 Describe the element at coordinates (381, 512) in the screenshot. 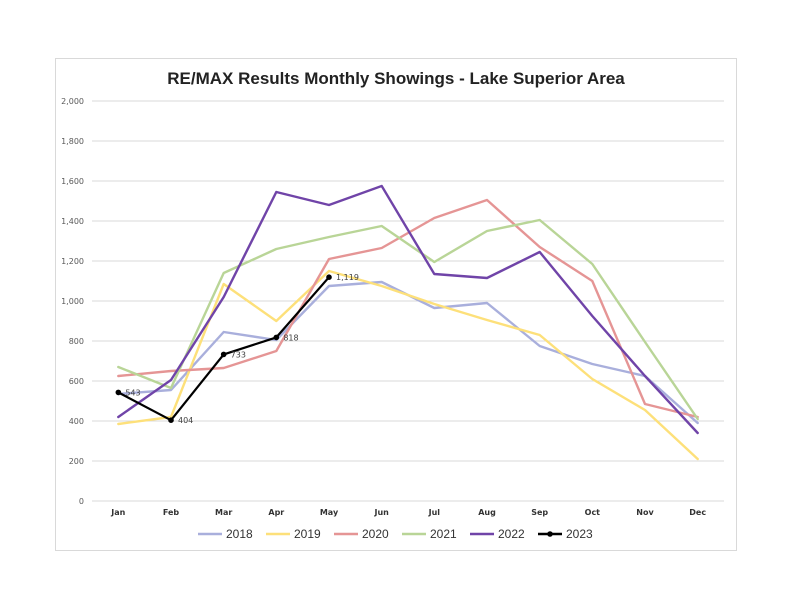

I see `x-tick-label: Jun` at that location.